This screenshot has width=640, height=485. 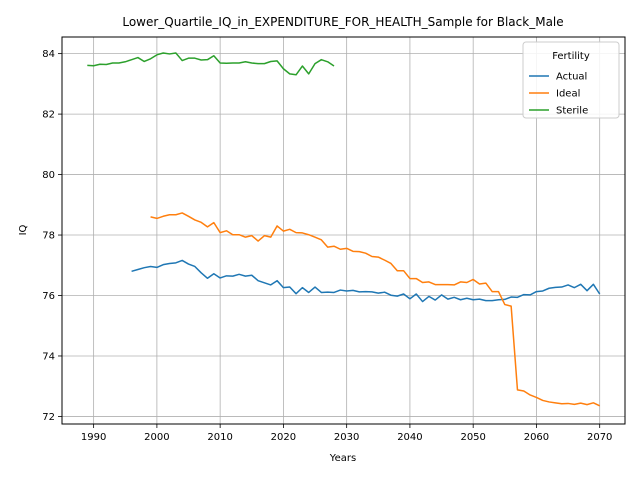 What do you see at coordinates (48, 236) in the screenshot?
I see `y-tick-label: 78` at bounding box center [48, 236].